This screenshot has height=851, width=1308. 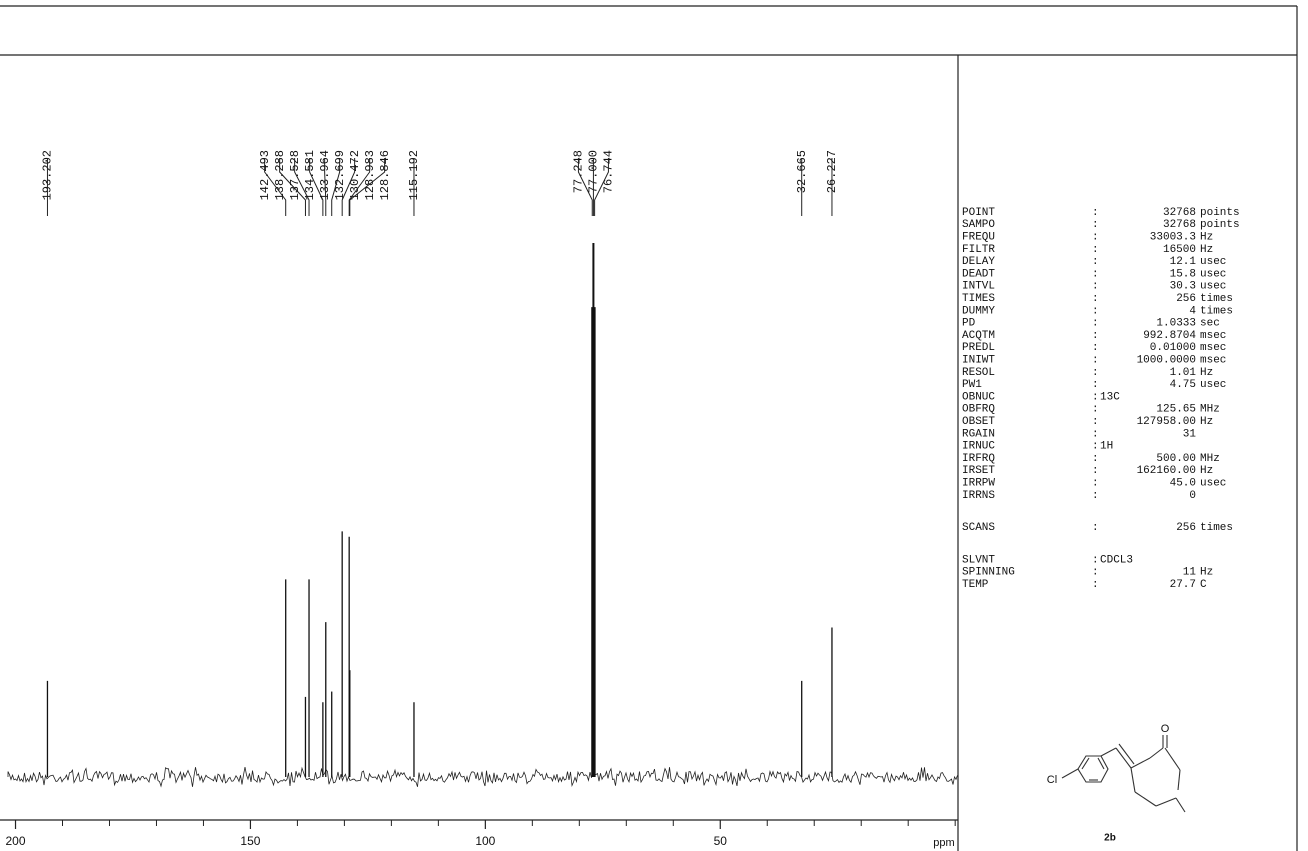 What do you see at coordinates (1183, 385) in the screenshot?
I see `param-value: 4.75` at bounding box center [1183, 385].